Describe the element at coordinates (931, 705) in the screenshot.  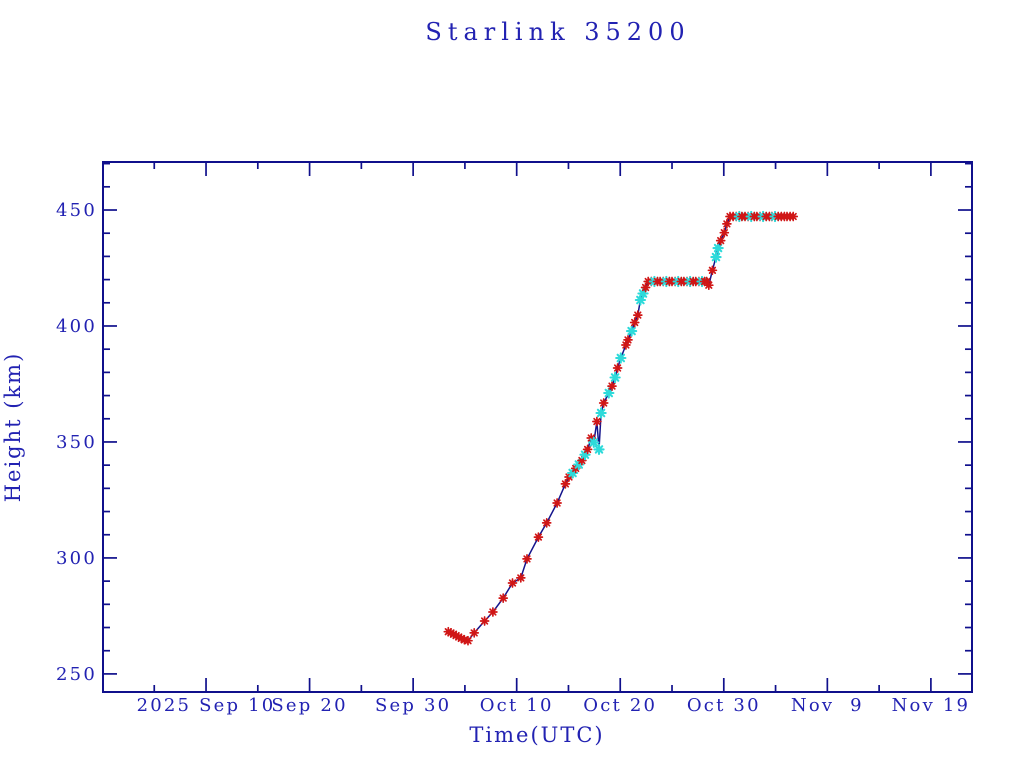
I see `x-tick-label: Nov 19` at that location.